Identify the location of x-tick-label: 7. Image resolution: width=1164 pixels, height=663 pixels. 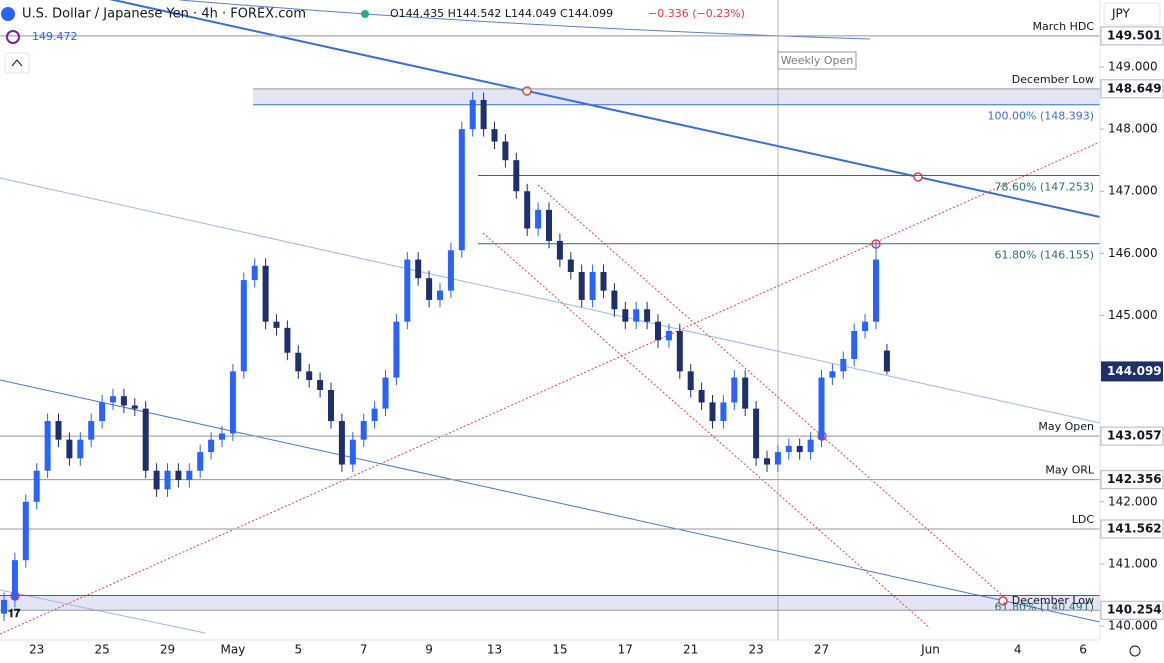
(364, 650).